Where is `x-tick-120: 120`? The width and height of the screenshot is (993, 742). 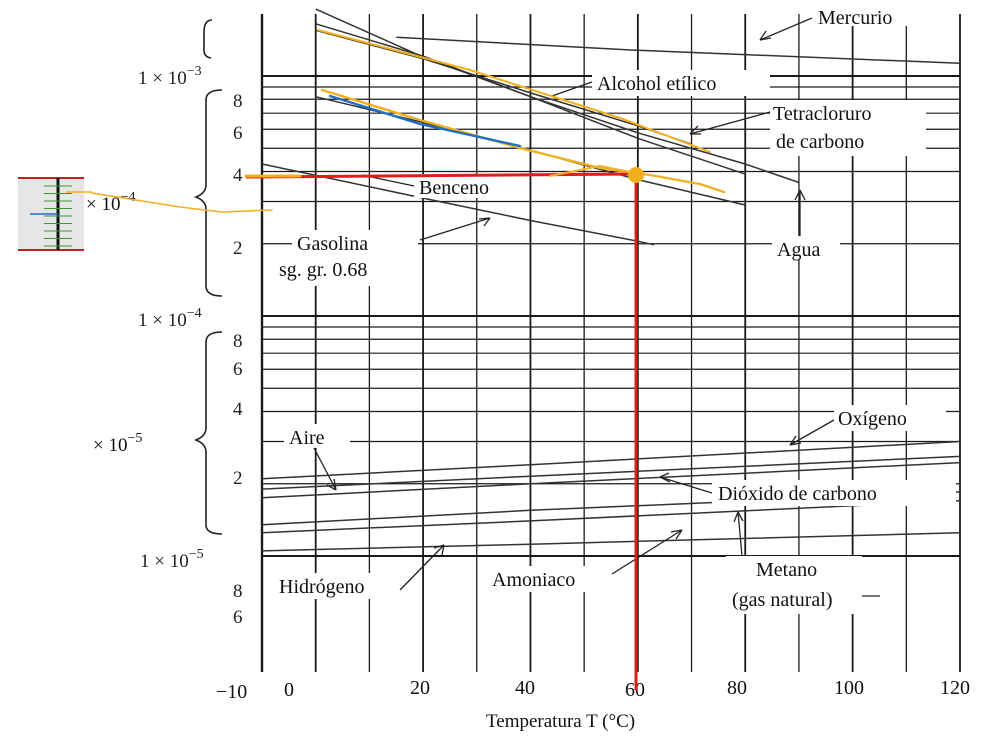
x-tick-120: 120 is located at coordinates (955, 688).